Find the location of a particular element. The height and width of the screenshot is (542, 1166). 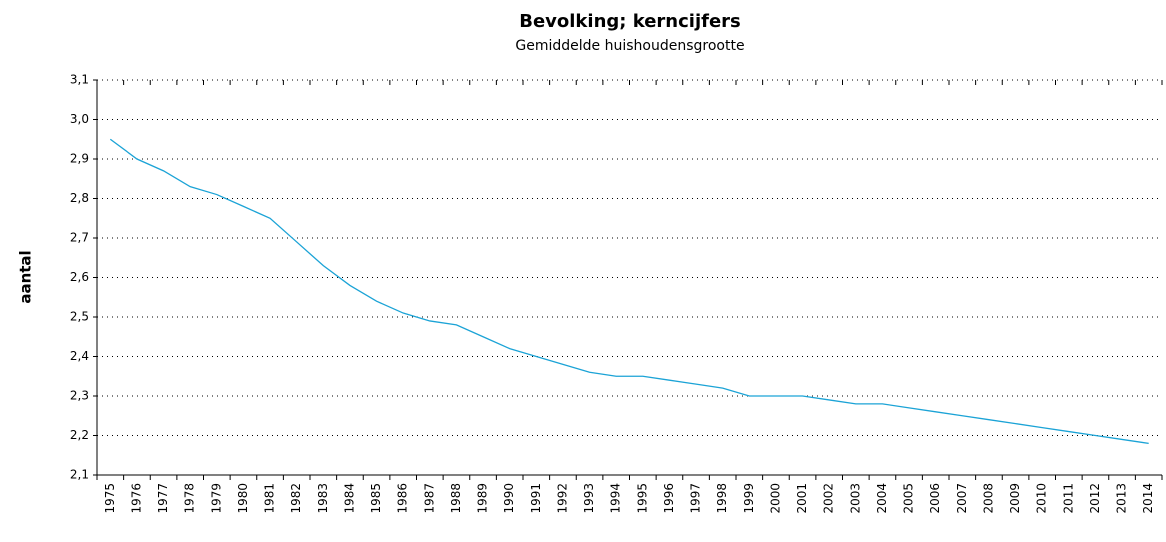

x-tick-label: 1999 is located at coordinates (749, 498).